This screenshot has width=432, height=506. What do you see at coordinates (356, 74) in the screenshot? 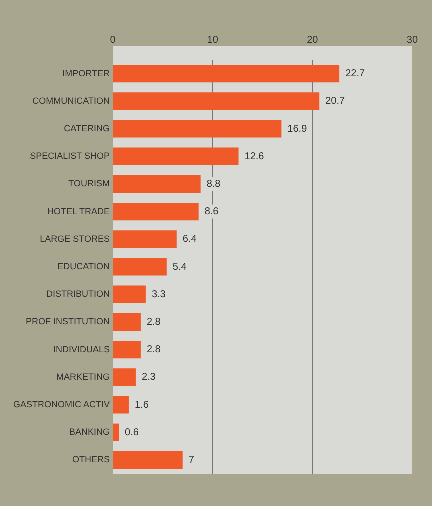
I see `data-label: 22.7` at bounding box center [356, 74].